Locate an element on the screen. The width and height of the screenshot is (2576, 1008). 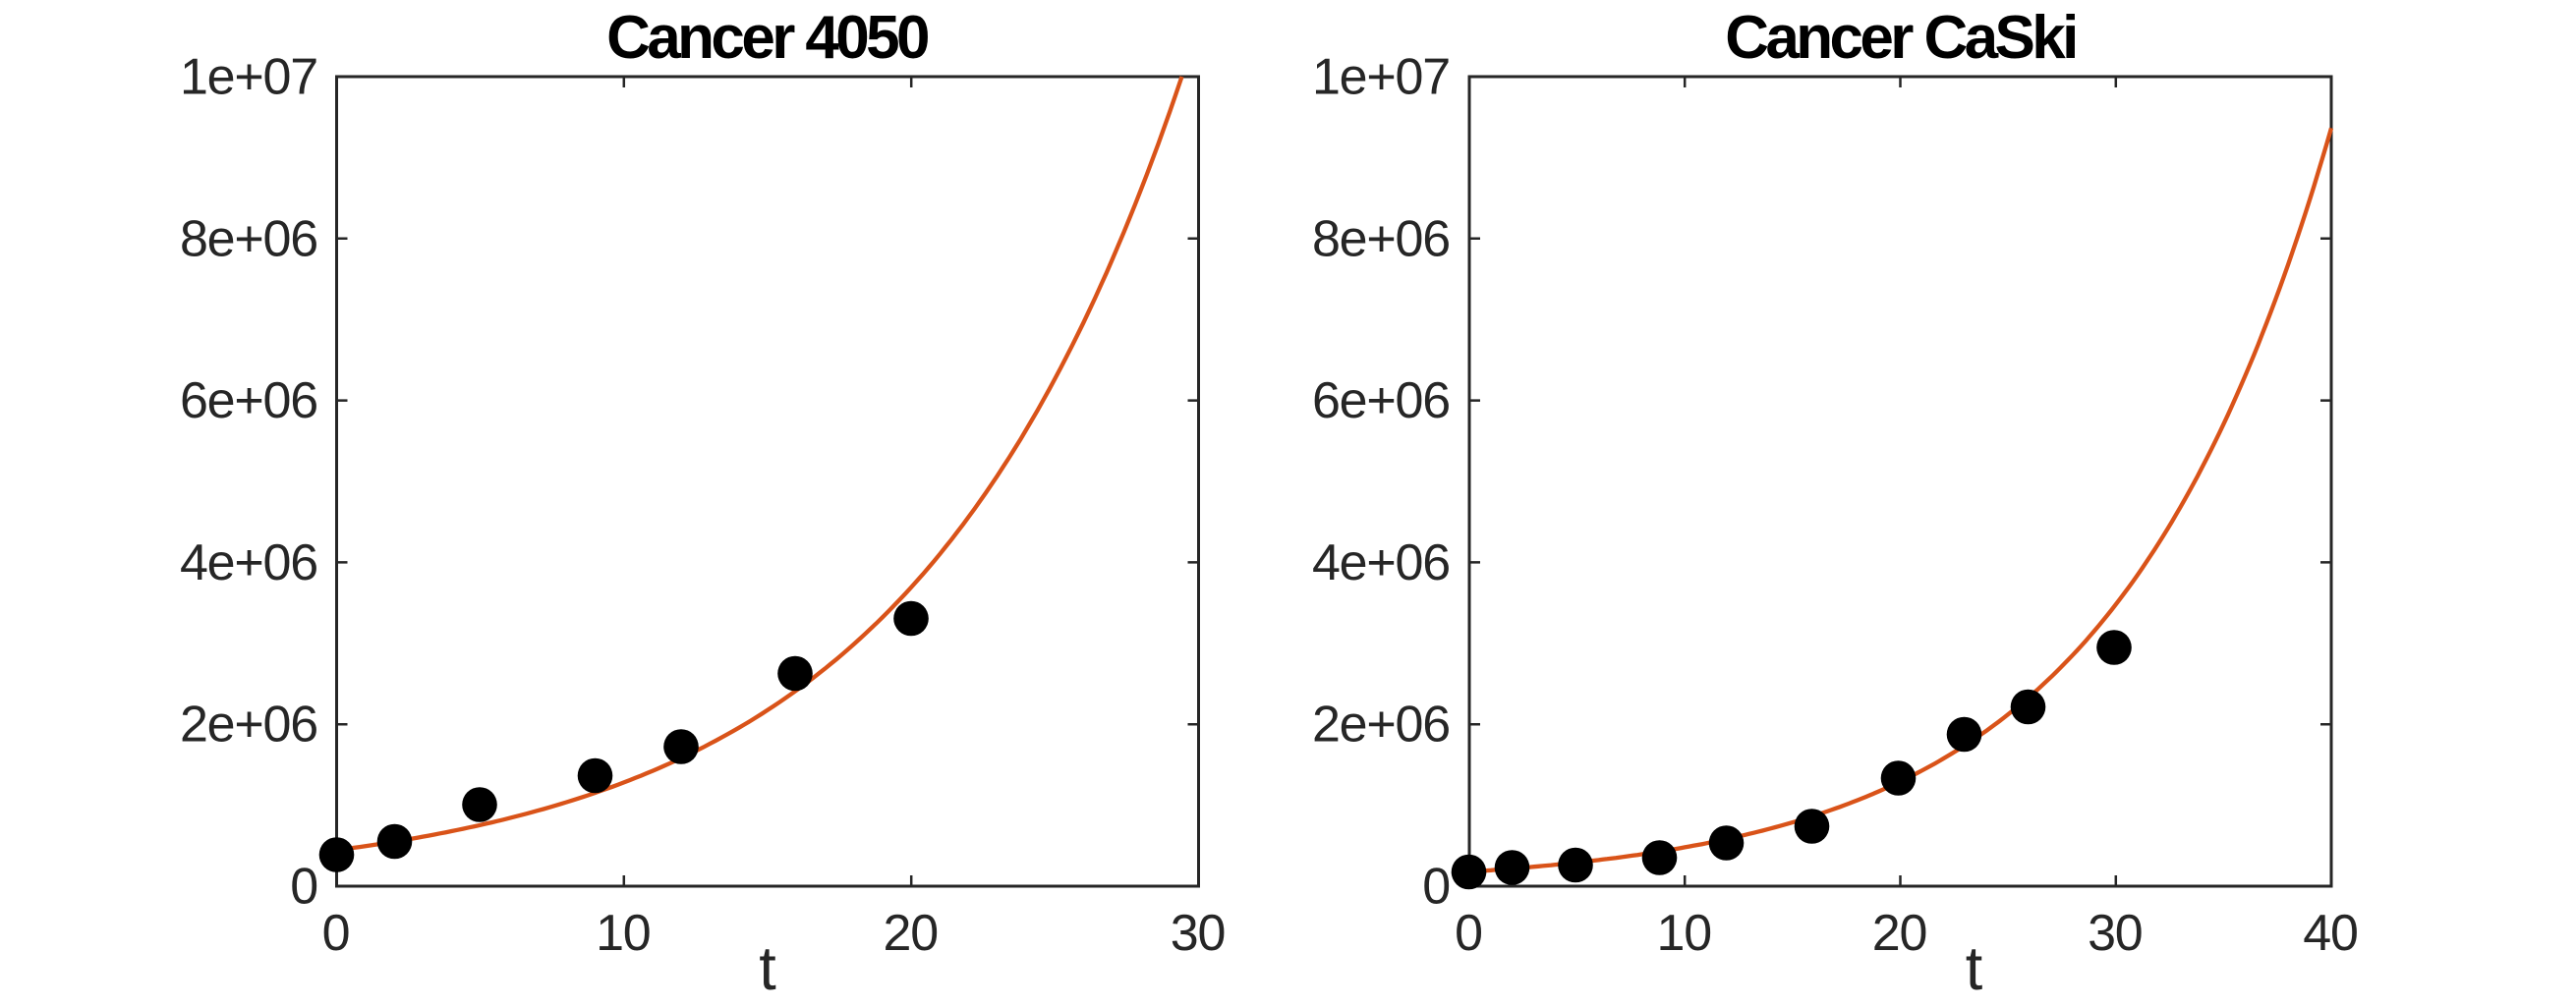
svg-text: 40 is located at coordinates (2330, 933).